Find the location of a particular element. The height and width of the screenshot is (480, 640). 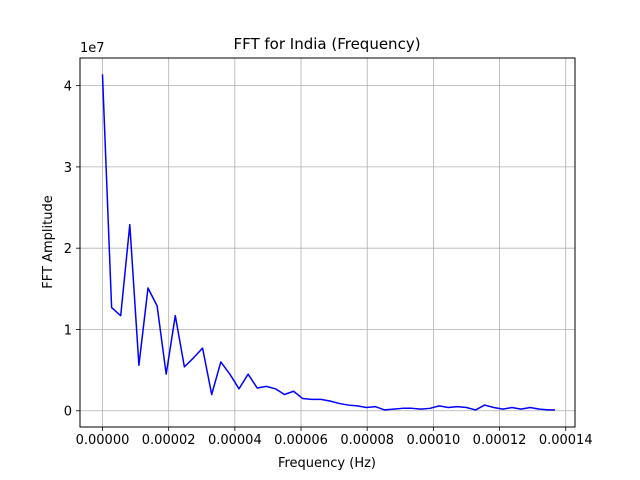

x-tick-label: 0.00010 is located at coordinates (433, 440).